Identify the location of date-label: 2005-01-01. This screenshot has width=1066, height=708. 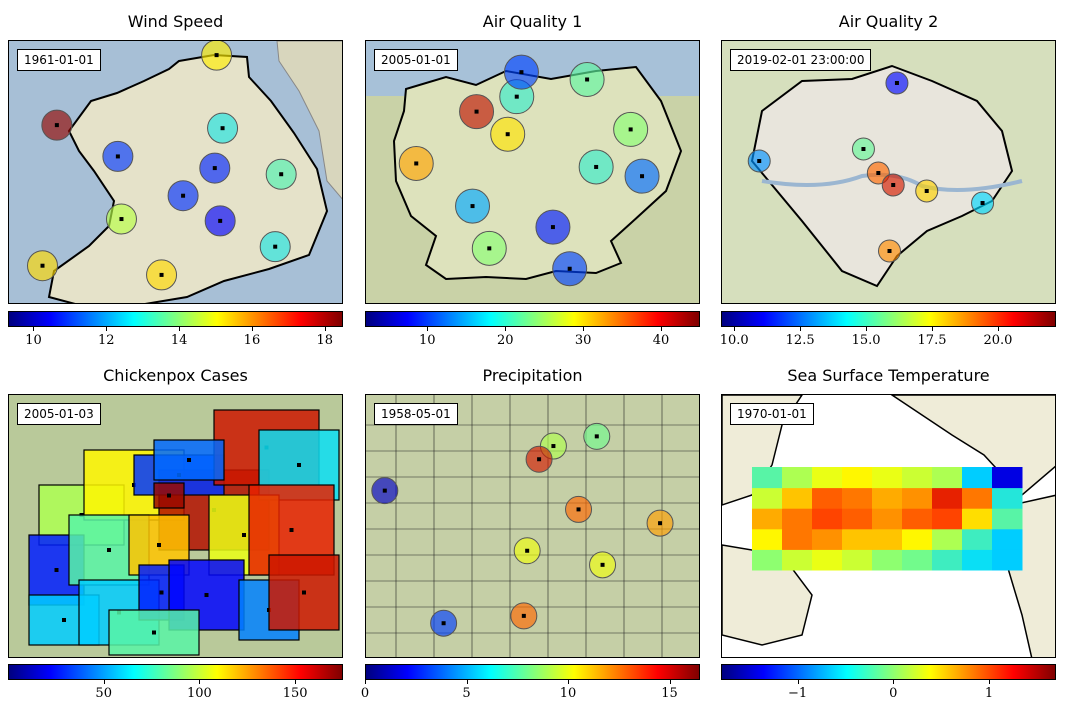
(416, 60).